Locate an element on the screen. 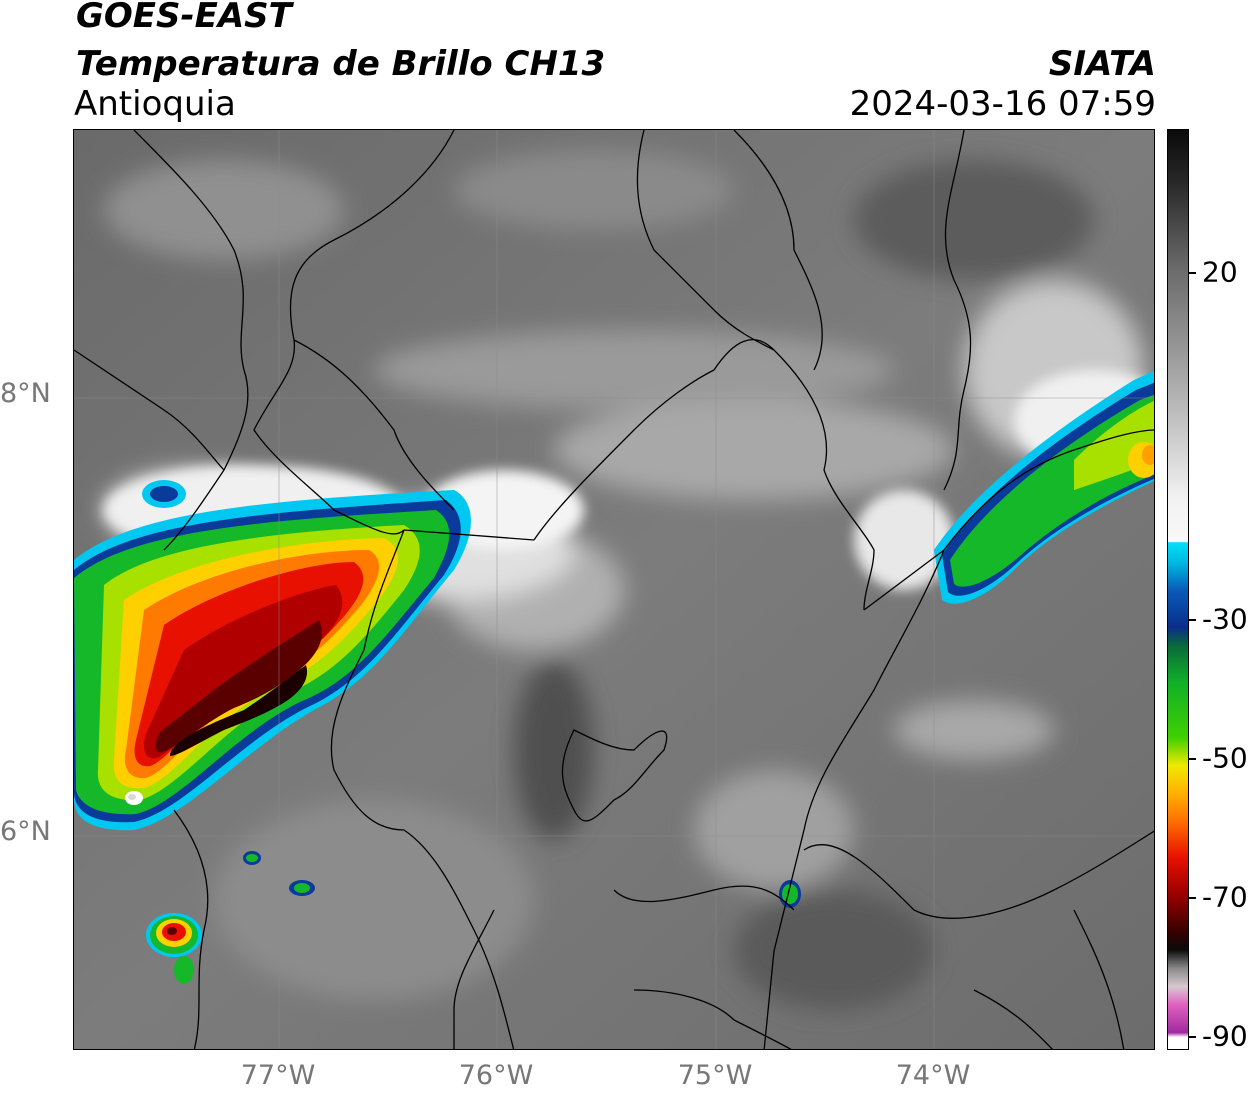  product-title: Temperatura de Brillo CH13 is located at coordinates (341, 64).